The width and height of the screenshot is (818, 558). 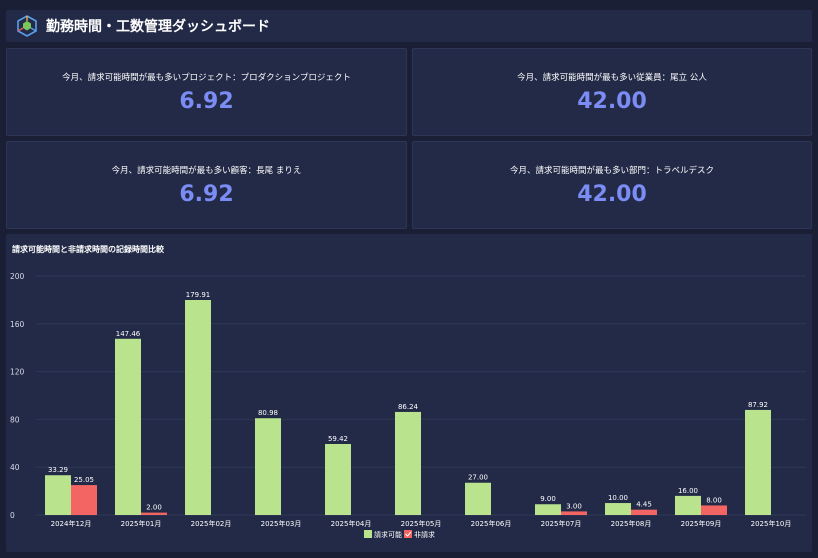 What do you see at coordinates (574, 506) in the screenshot?
I see `data-label: 3.00` at bounding box center [574, 506].